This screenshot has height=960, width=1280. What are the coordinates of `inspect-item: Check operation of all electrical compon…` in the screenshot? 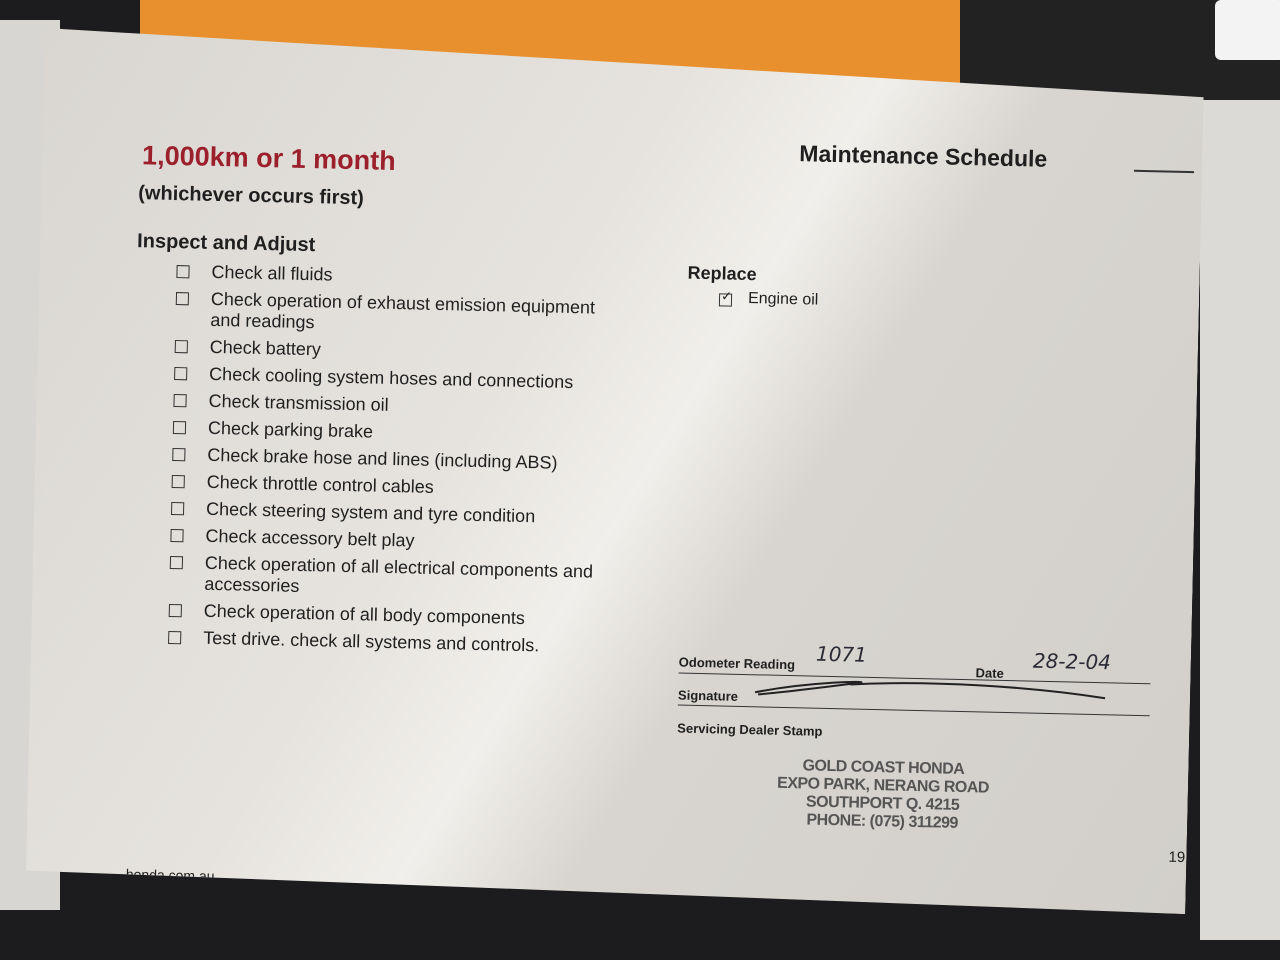 It's located at (394, 578).